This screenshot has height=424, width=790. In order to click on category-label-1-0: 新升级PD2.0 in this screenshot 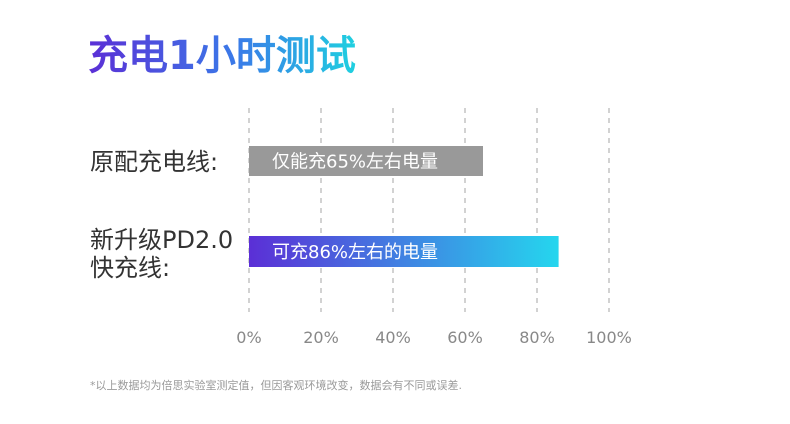, I will do `click(161, 240)`.